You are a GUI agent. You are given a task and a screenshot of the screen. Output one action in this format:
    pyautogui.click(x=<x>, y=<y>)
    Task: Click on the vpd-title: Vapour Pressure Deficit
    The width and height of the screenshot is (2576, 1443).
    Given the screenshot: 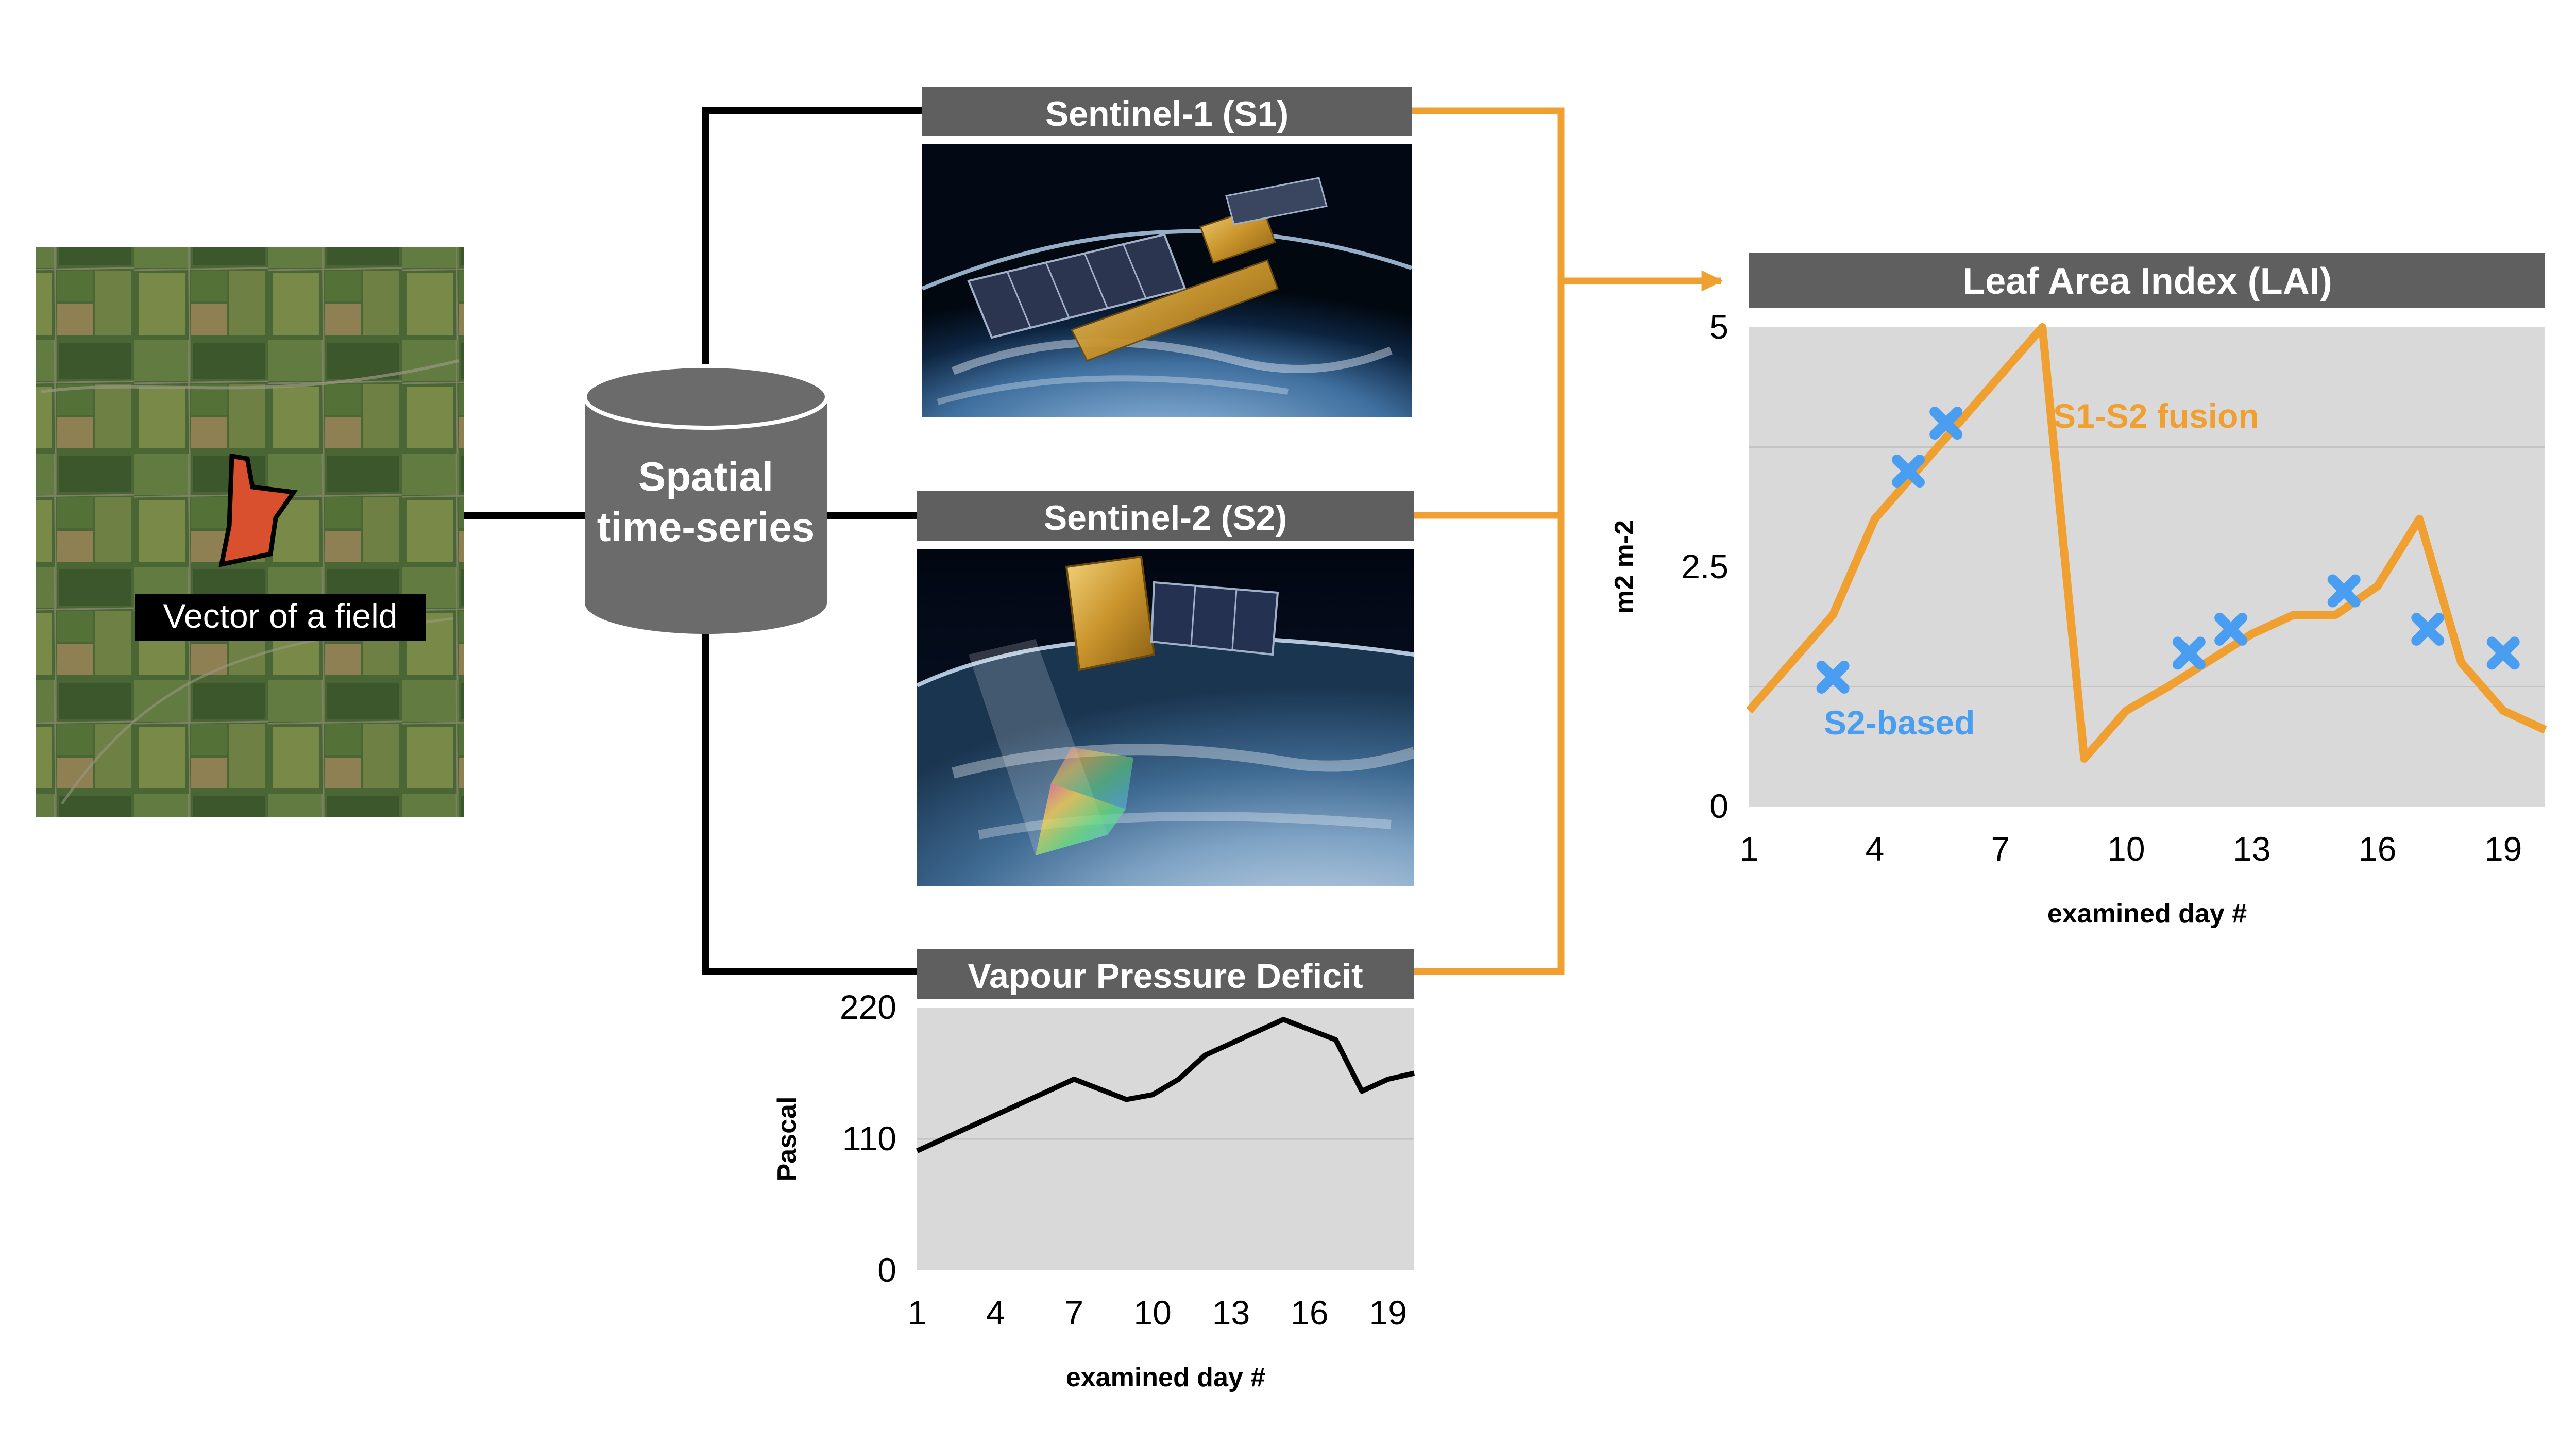 What is the action you would take?
    pyautogui.click(x=1165, y=976)
    